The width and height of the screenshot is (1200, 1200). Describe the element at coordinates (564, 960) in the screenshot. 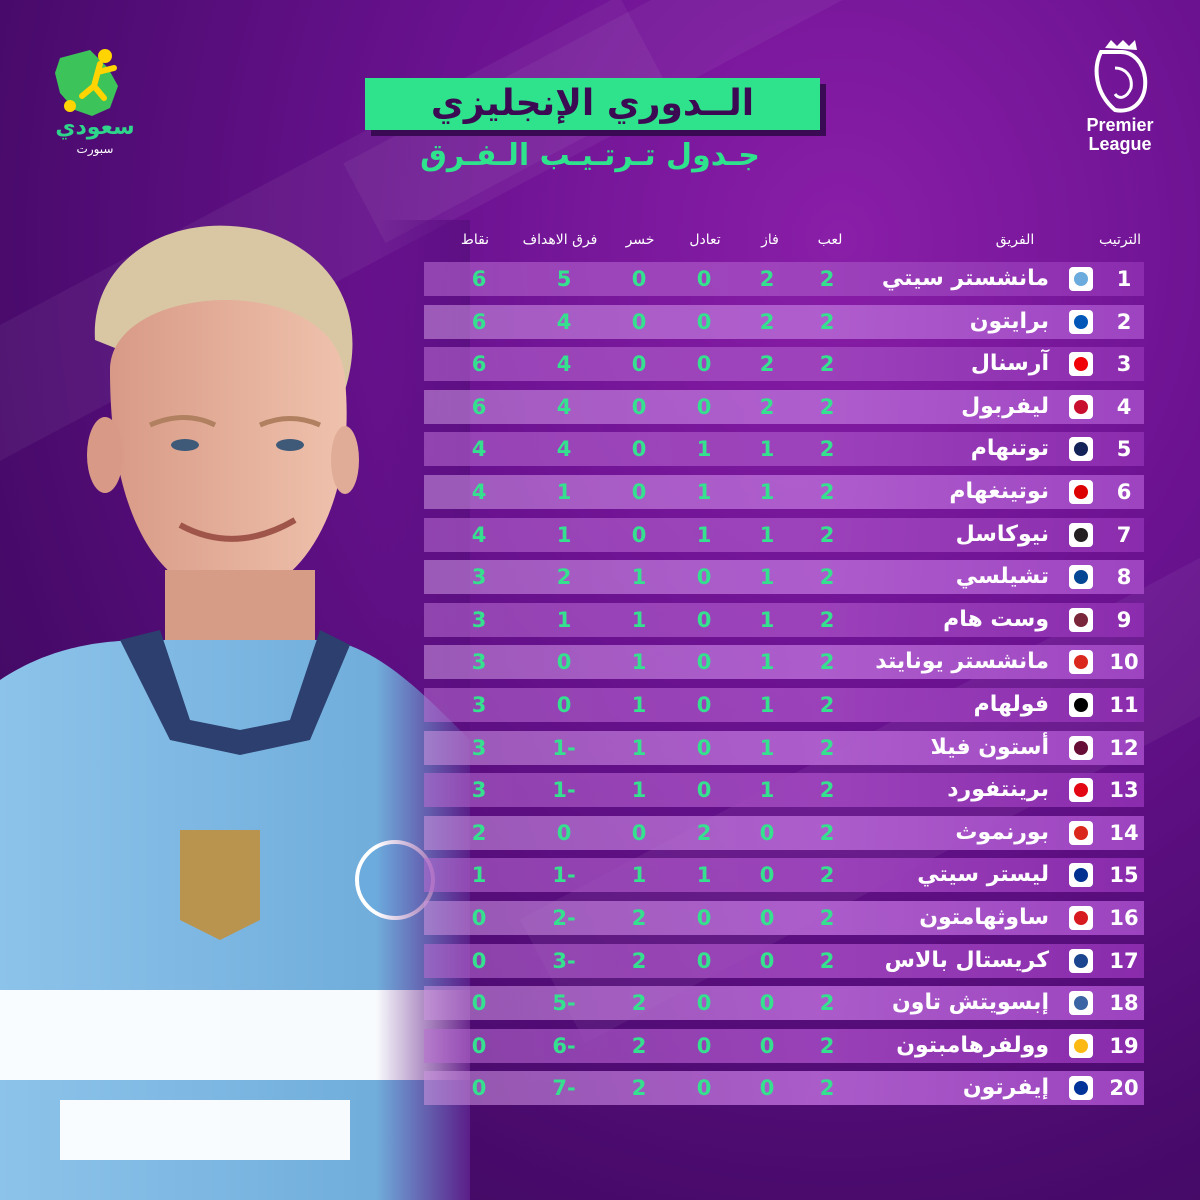

I see `goal-difference-cell: 3-` at that location.